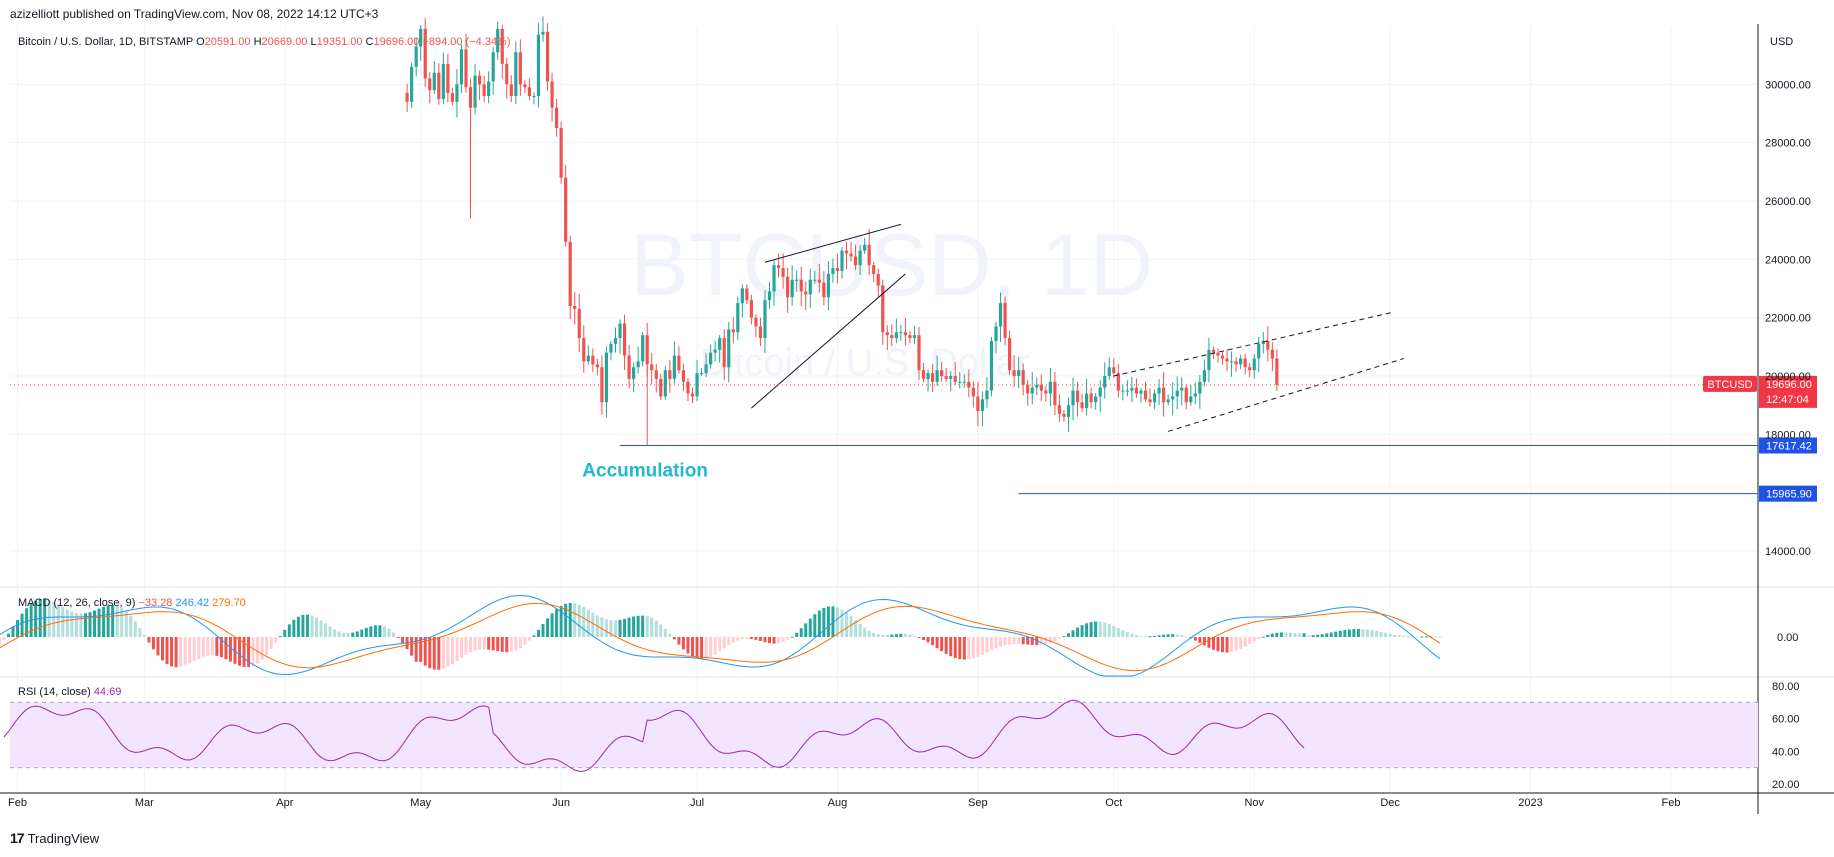  What do you see at coordinates (466, 42) in the screenshot?
I see `legend-part: −894.00 (−4.34%)` at bounding box center [466, 42].